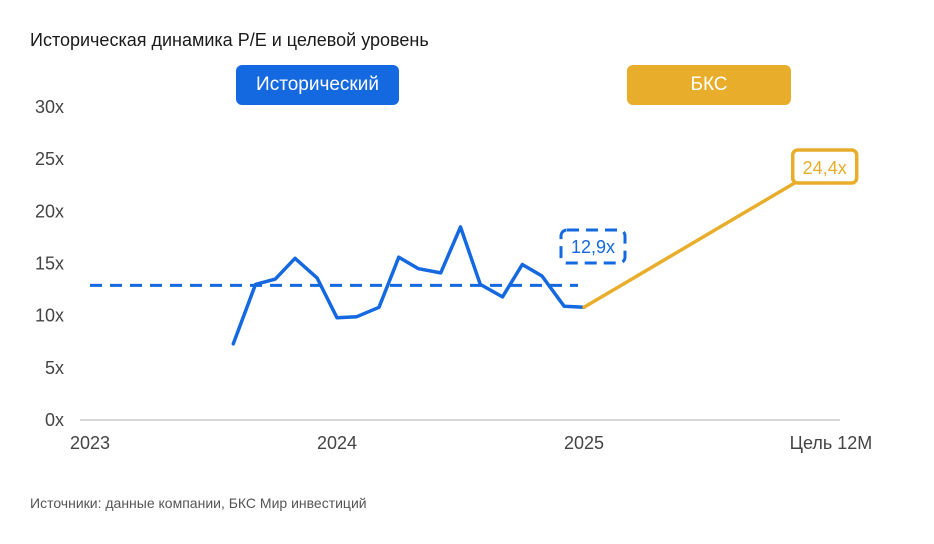  What do you see at coordinates (584, 443) in the screenshot?
I see `x-tick-label: 2025` at bounding box center [584, 443].